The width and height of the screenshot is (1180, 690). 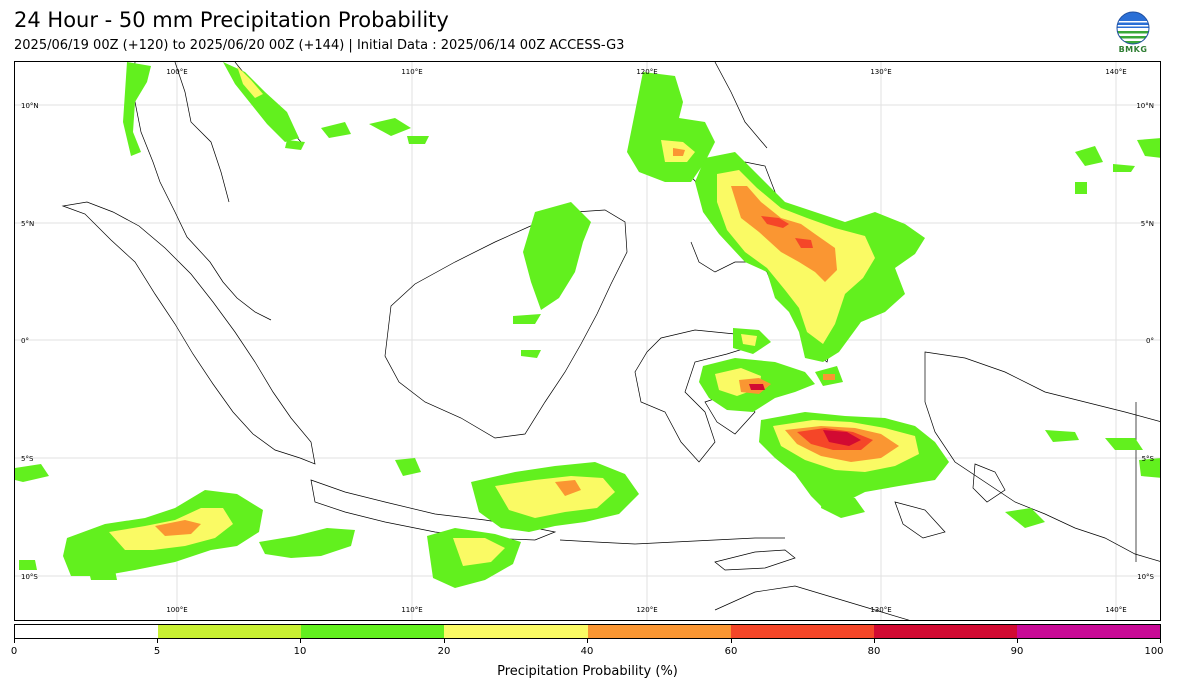 What do you see at coordinates (1145, 341) in the screenshot?
I see `latitude-labels-right: 10°N 5°N 0° 5°S 10°S` at bounding box center [1145, 341].